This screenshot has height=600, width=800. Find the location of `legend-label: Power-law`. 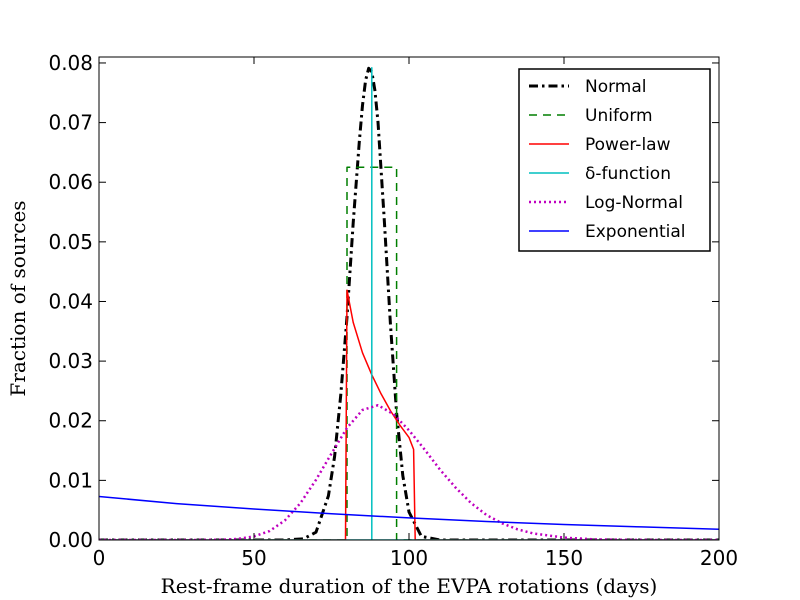

legend-label: Power-law is located at coordinates (628, 145).